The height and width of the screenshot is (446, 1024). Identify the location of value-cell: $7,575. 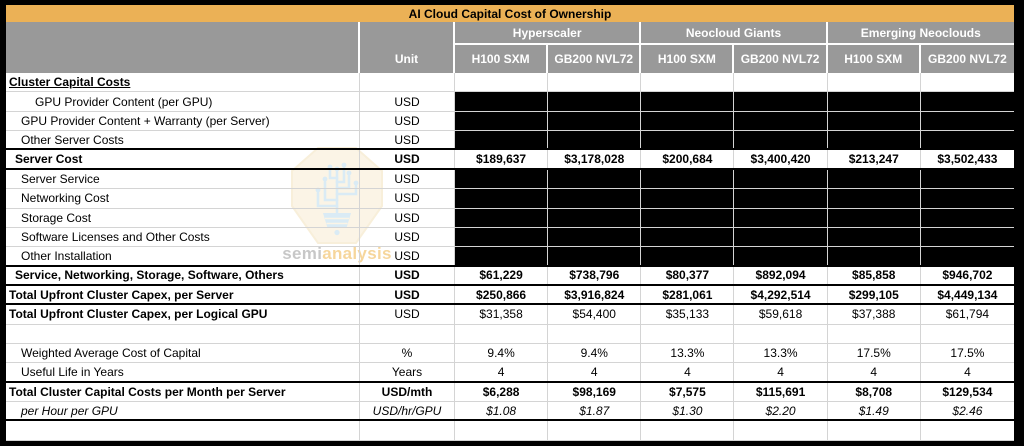
(688, 392).